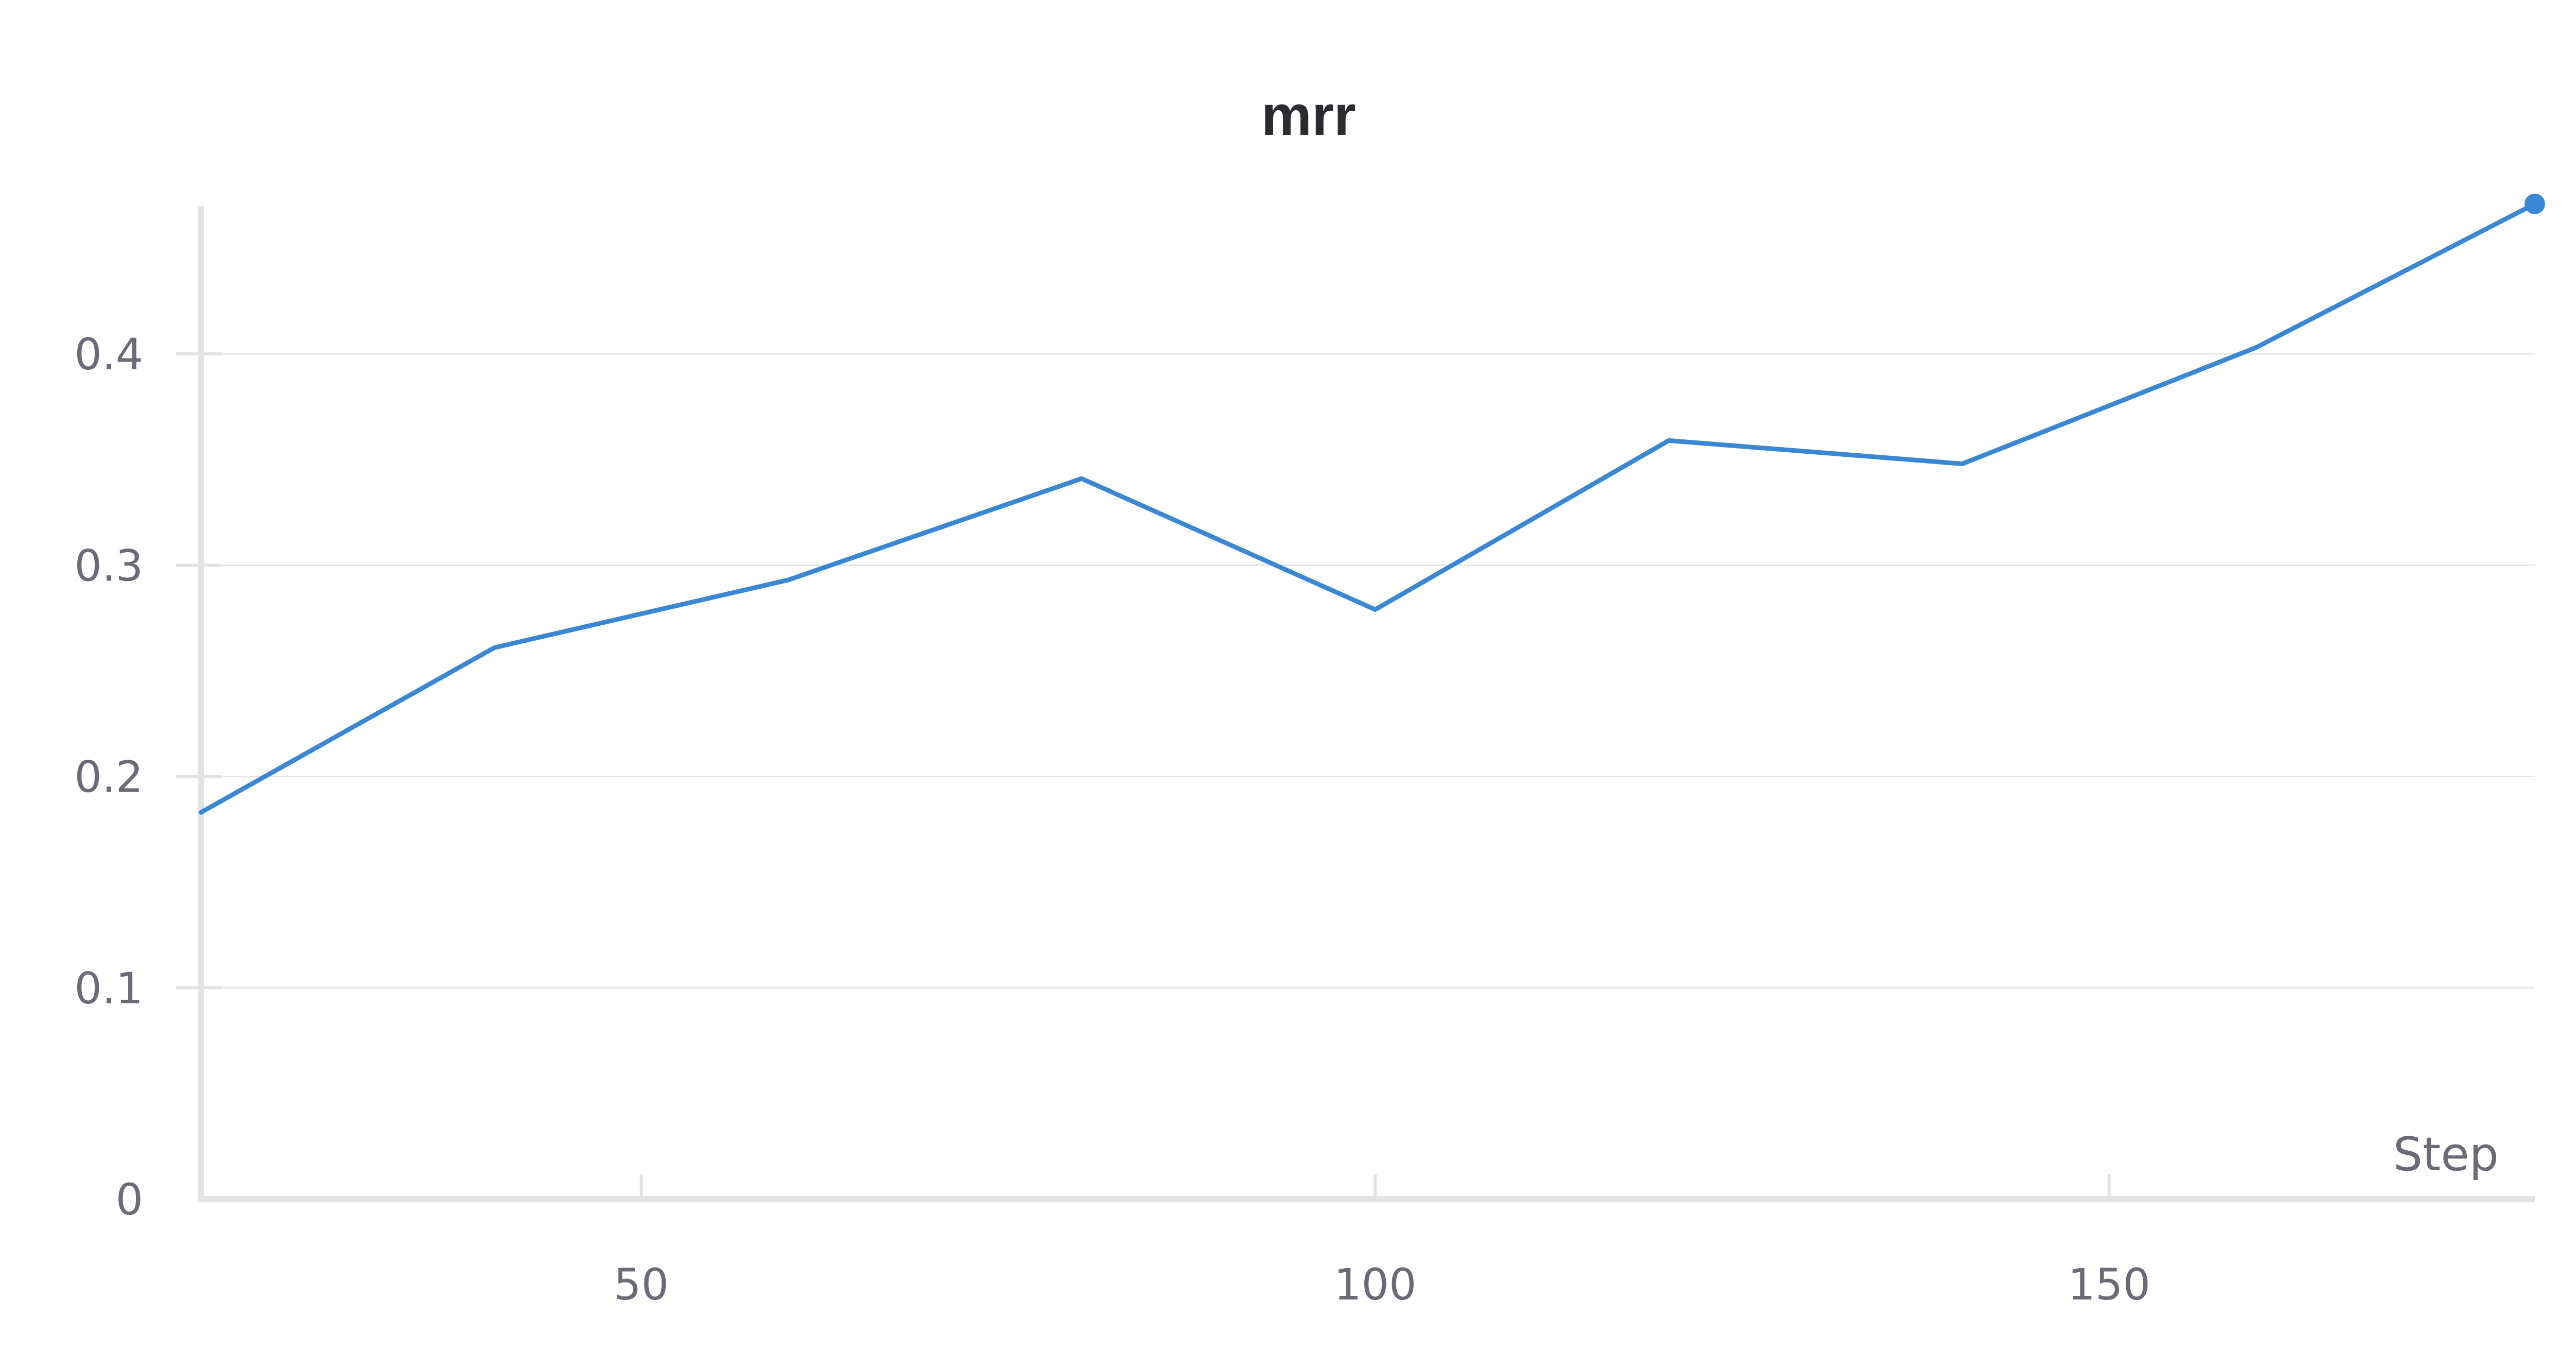 This screenshot has width=2576, height=1368. What do you see at coordinates (2446, 1154) in the screenshot?
I see `x-axis-label: Step` at bounding box center [2446, 1154].